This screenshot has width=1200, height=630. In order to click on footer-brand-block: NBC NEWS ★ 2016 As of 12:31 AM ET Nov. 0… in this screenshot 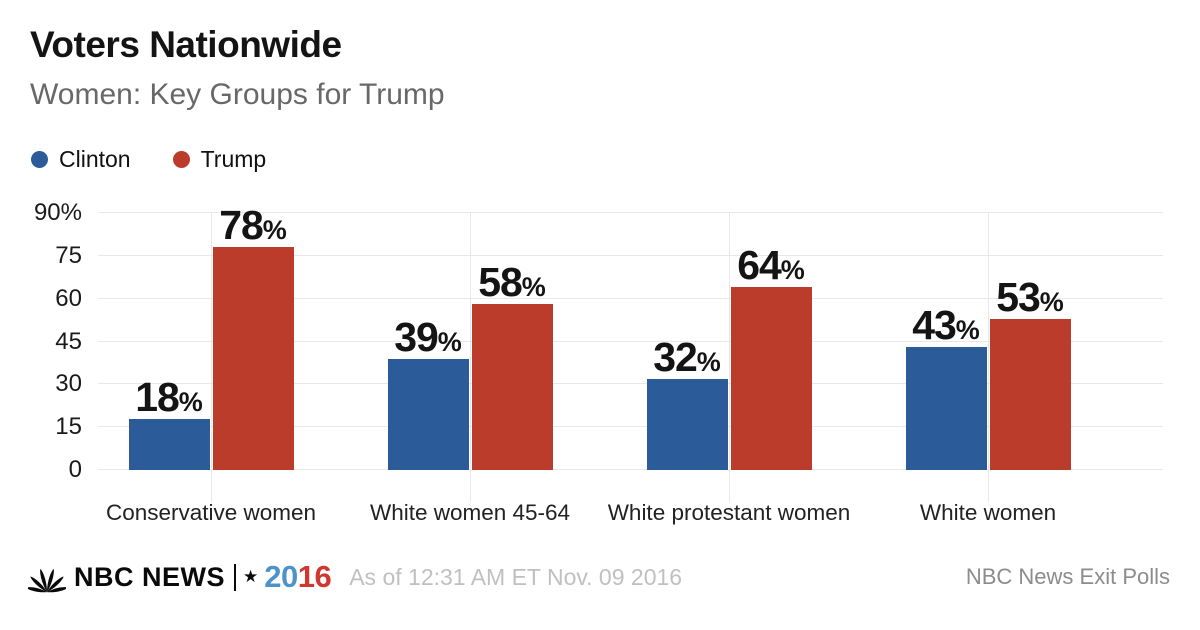, I will do `click(355, 577)`.